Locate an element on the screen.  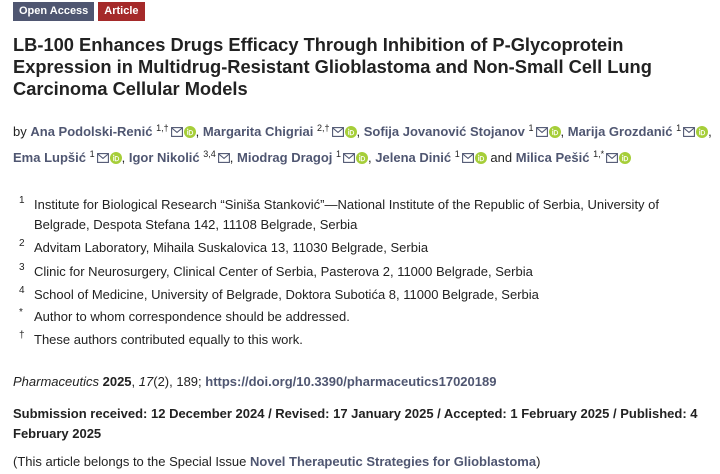
author-name: Ema Lupšić is located at coordinates (49, 157).